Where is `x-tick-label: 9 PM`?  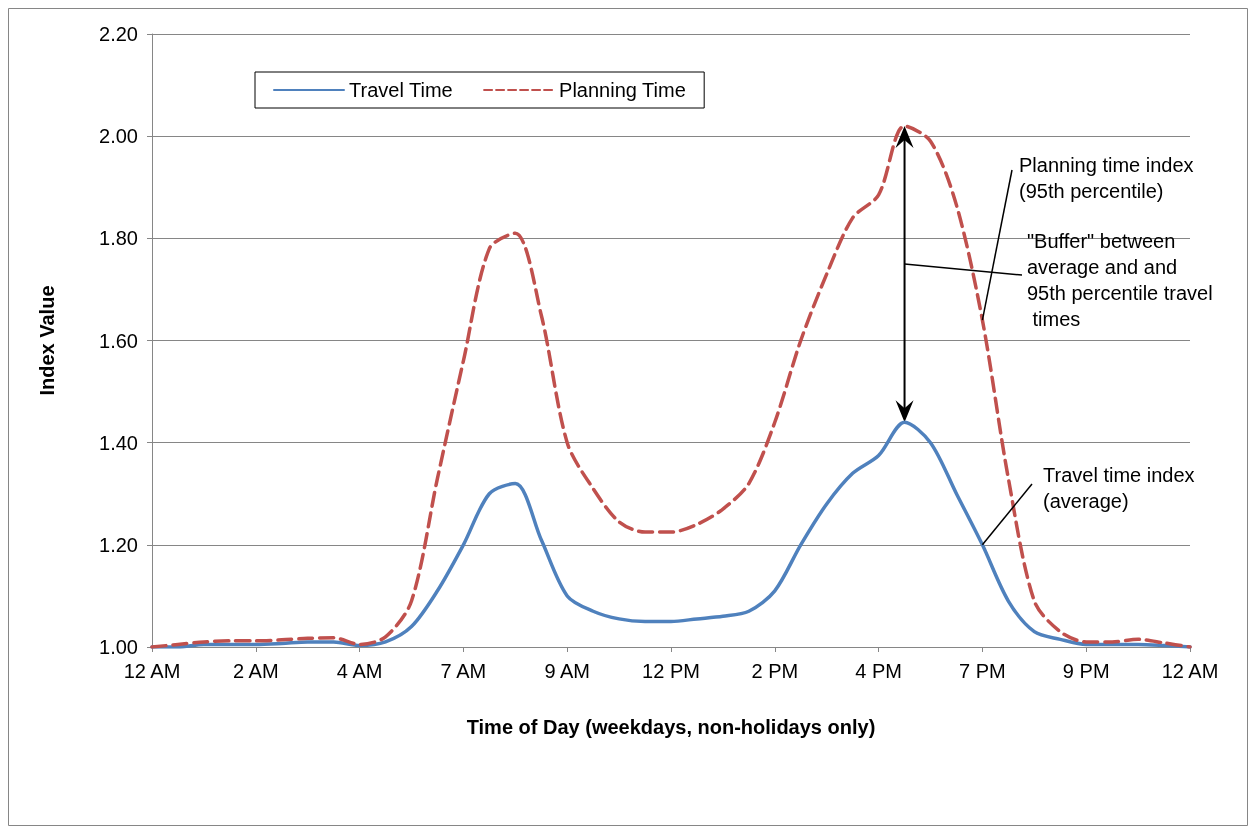 x-tick-label: 9 PM is located at coordinates (1086, 671).